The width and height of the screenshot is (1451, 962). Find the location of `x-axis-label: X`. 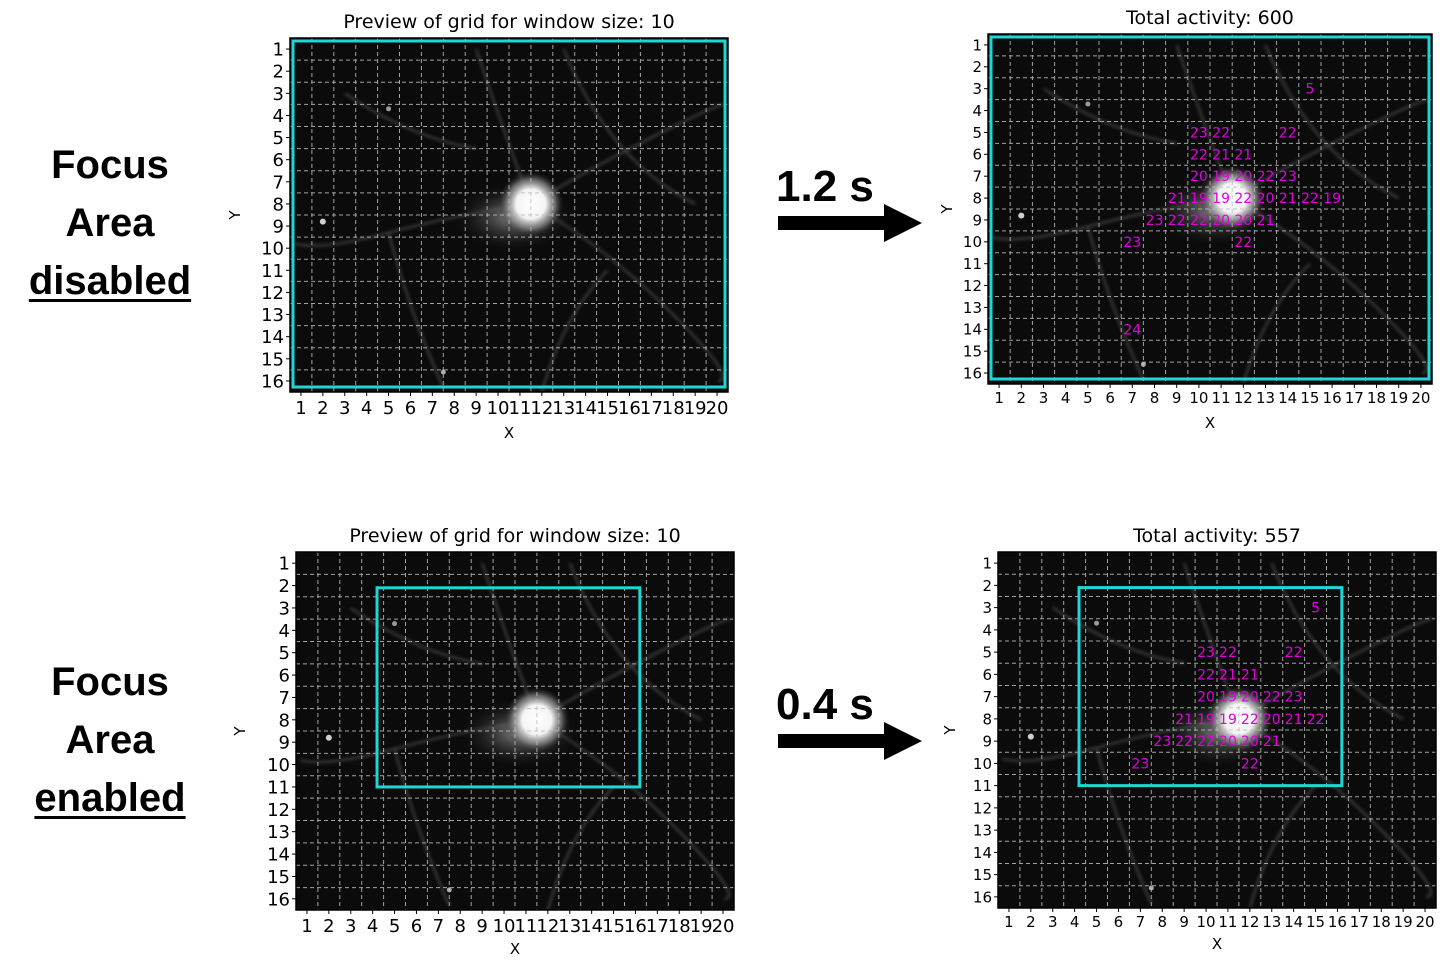

x-axis-label: X is located at coordinates (509, 433).